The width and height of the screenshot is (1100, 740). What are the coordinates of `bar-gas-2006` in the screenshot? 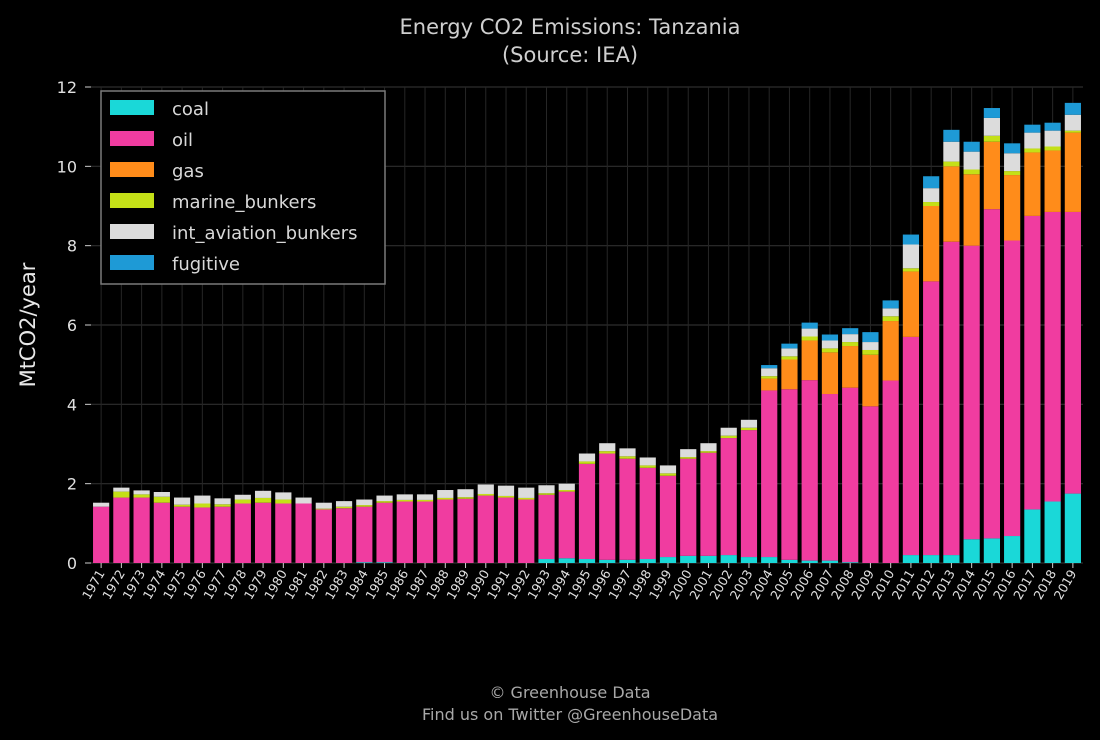 It's located at (809, 360).